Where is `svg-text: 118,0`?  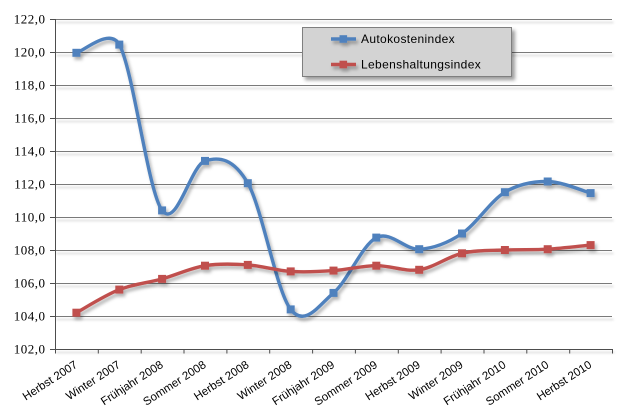 svg-text: 118,0 is located at coordinates (29, 85).